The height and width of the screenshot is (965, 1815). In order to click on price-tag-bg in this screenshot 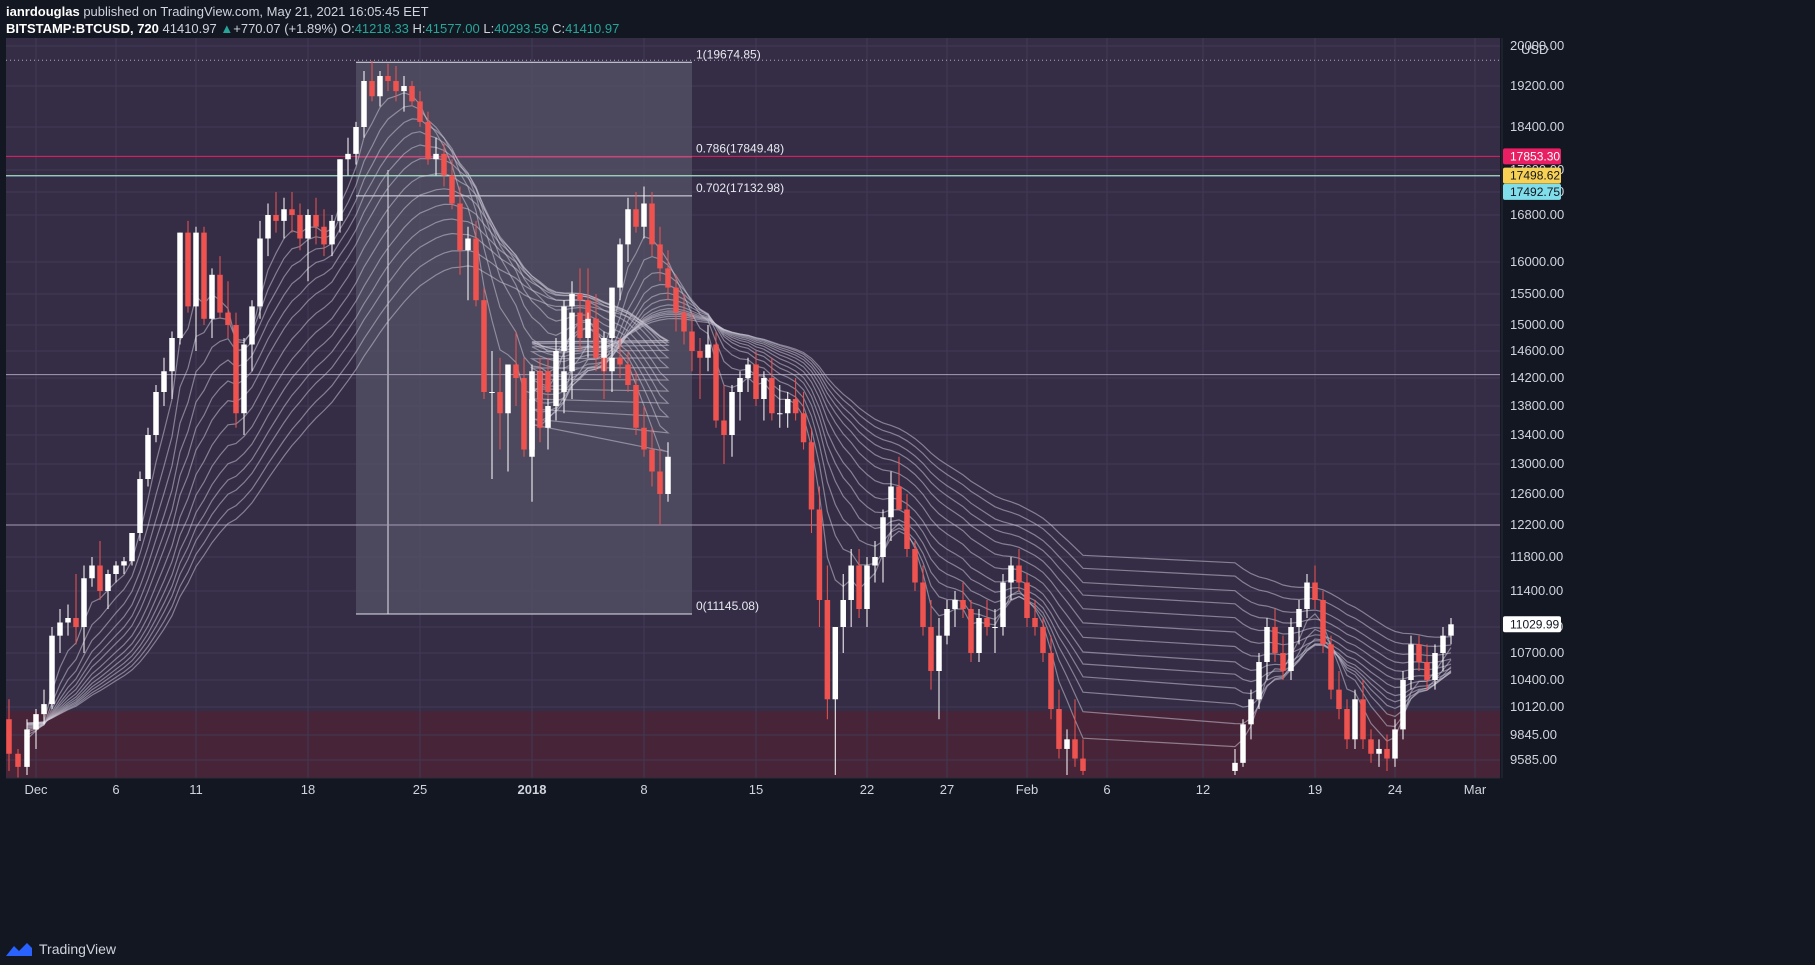, I will do `click(1532, 156)`.